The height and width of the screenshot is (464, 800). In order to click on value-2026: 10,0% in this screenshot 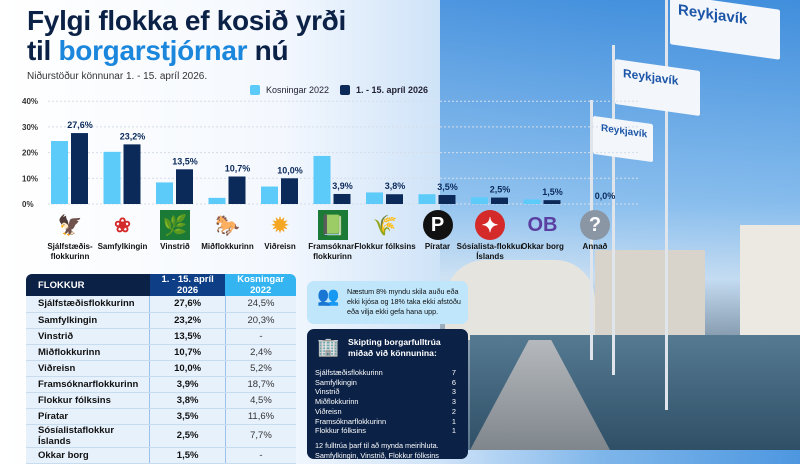, I will do `click(187, 368)`.